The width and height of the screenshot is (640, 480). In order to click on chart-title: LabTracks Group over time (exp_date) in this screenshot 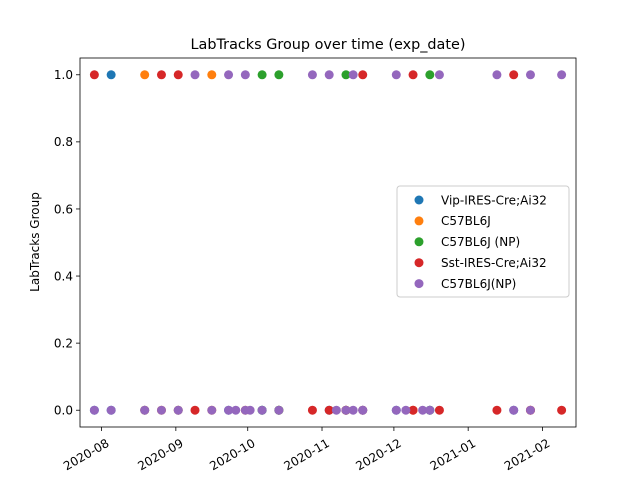, I will do `click(328, 45)`.